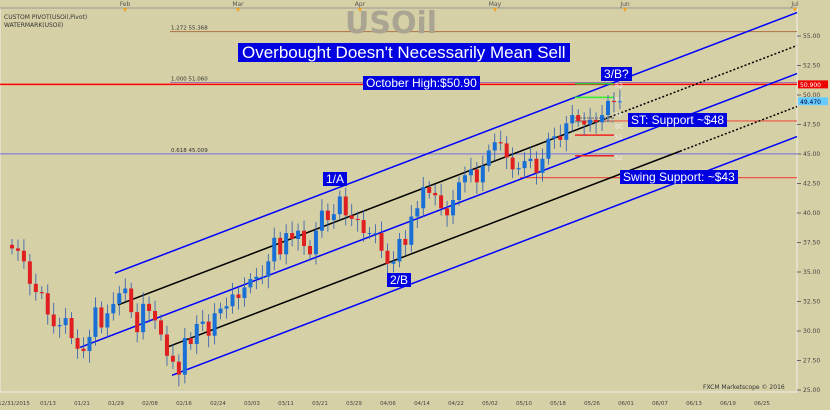 The image size is (830, 410). Describe the element at coordinates (116, 404) in the screenshot. I see `x-tick-label: 01/29` at that location.